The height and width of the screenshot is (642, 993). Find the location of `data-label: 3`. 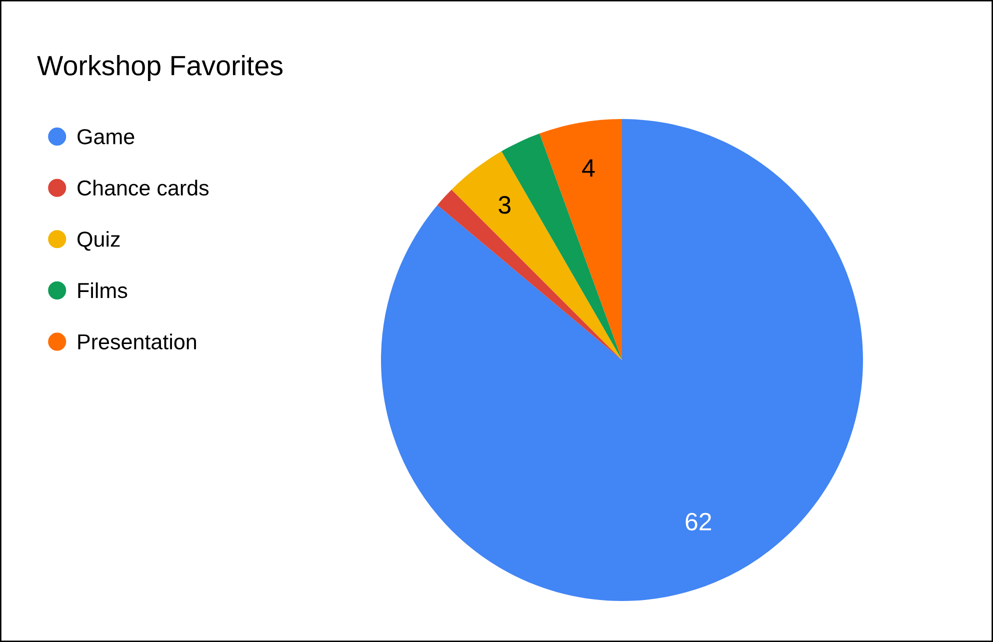

data-label: 3 is located at coordinates (504, 205).